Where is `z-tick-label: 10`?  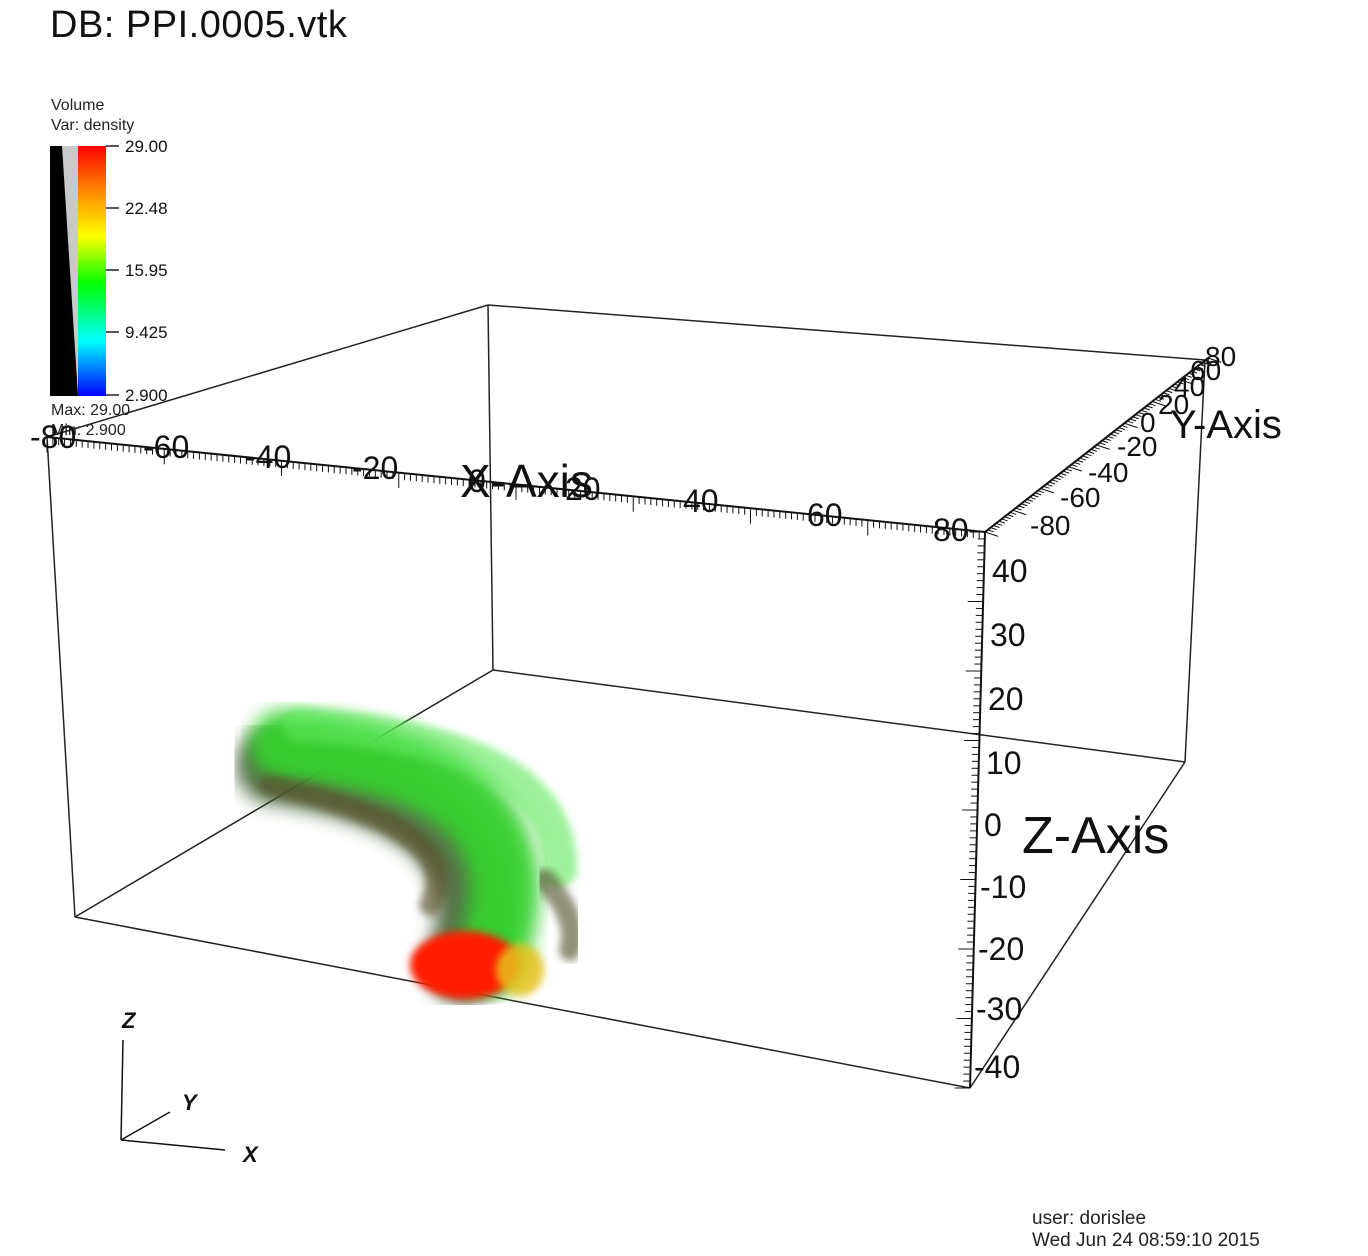
z-tick-label: 10 is located at coordinates (1004, 763).